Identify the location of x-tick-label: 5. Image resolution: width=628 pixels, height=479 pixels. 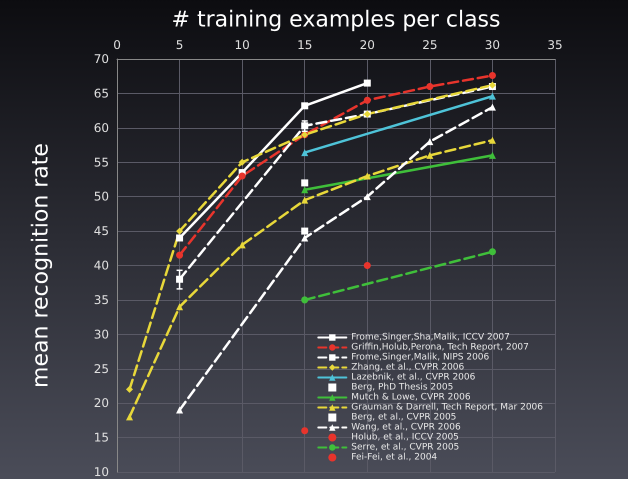
(180, 45).